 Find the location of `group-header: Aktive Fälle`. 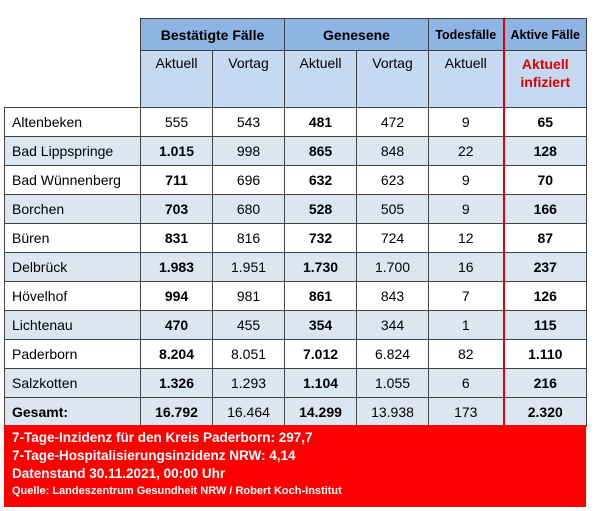

group-header: Aktive Fälle is located at coordinates (545, 34).